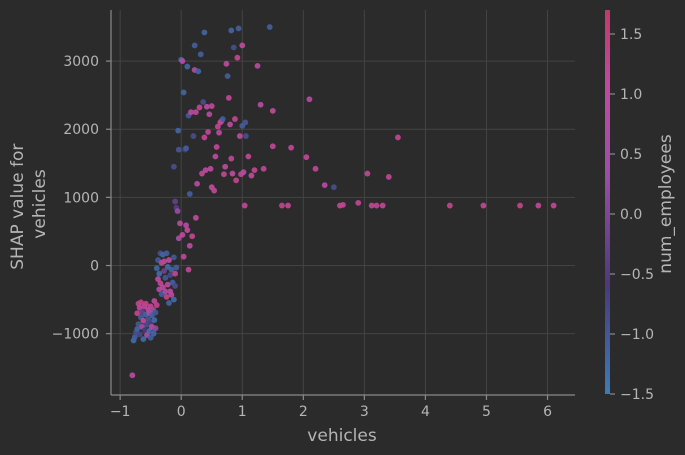 The width and height of the screenshot is (685, 455). I want to click on colorbar-tick-label: −1.0, so click(637, 335).